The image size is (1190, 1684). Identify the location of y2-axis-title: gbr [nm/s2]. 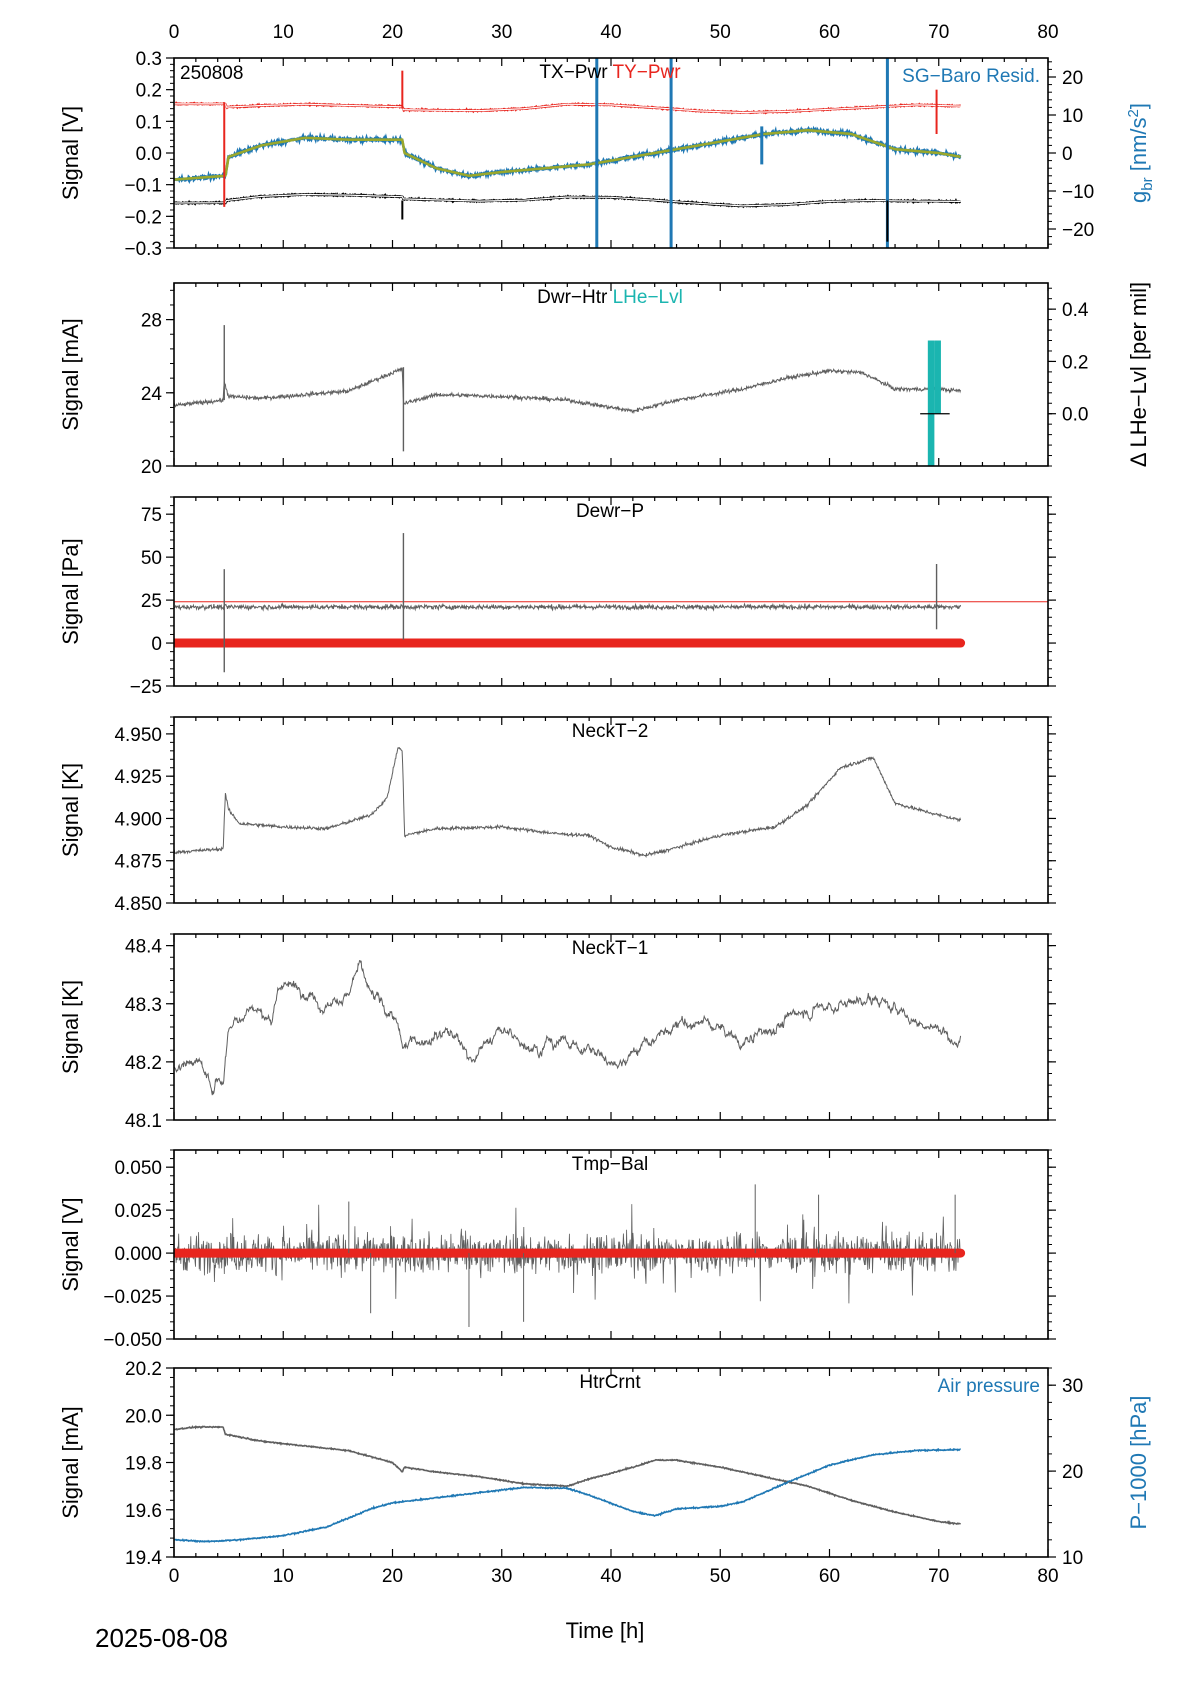
(1140, 153).